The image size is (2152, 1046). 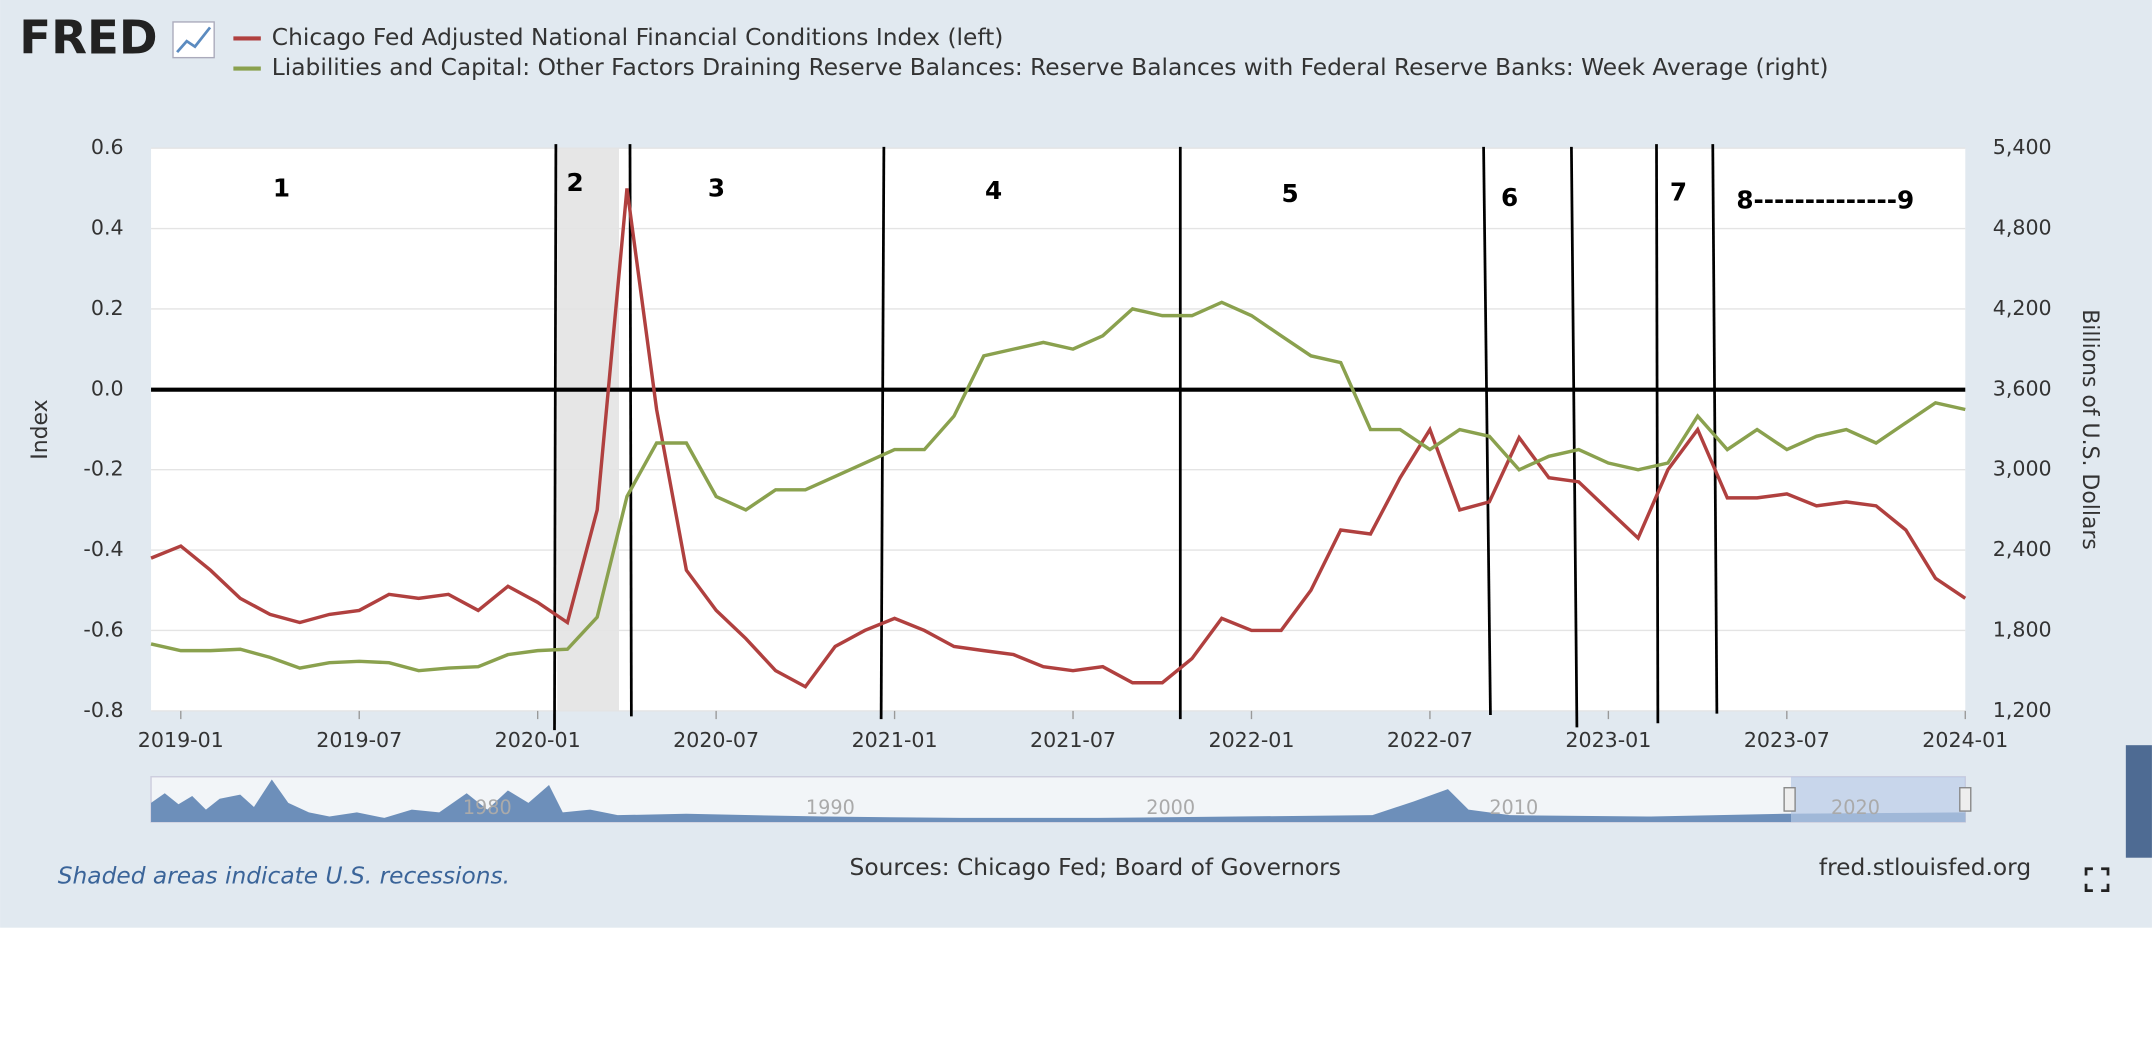 What do you see at coordinates (830, 807) in the screenshot?
I see `navigator-label: 1990` at bounding box center [830, 807].